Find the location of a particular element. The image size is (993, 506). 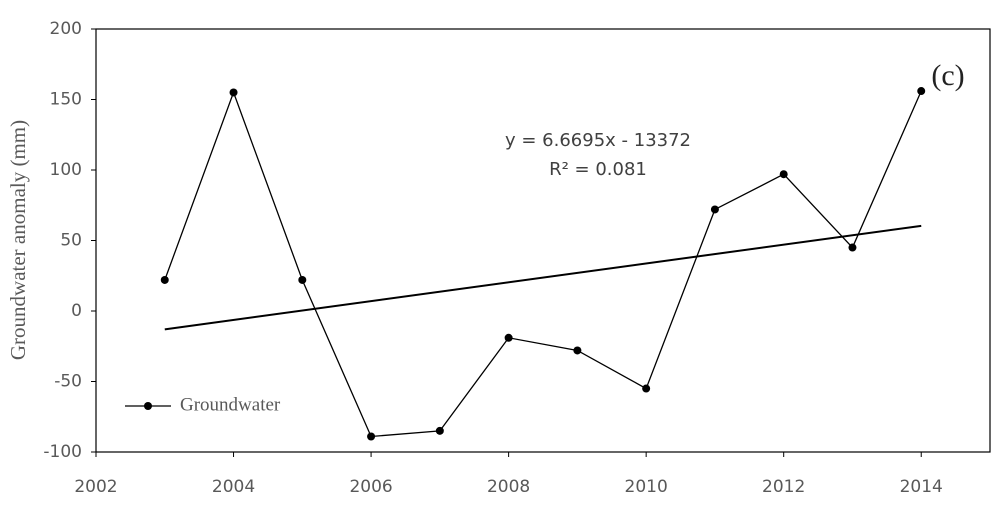

x-tick-label: 2012 is located at coordinates (783, 487).